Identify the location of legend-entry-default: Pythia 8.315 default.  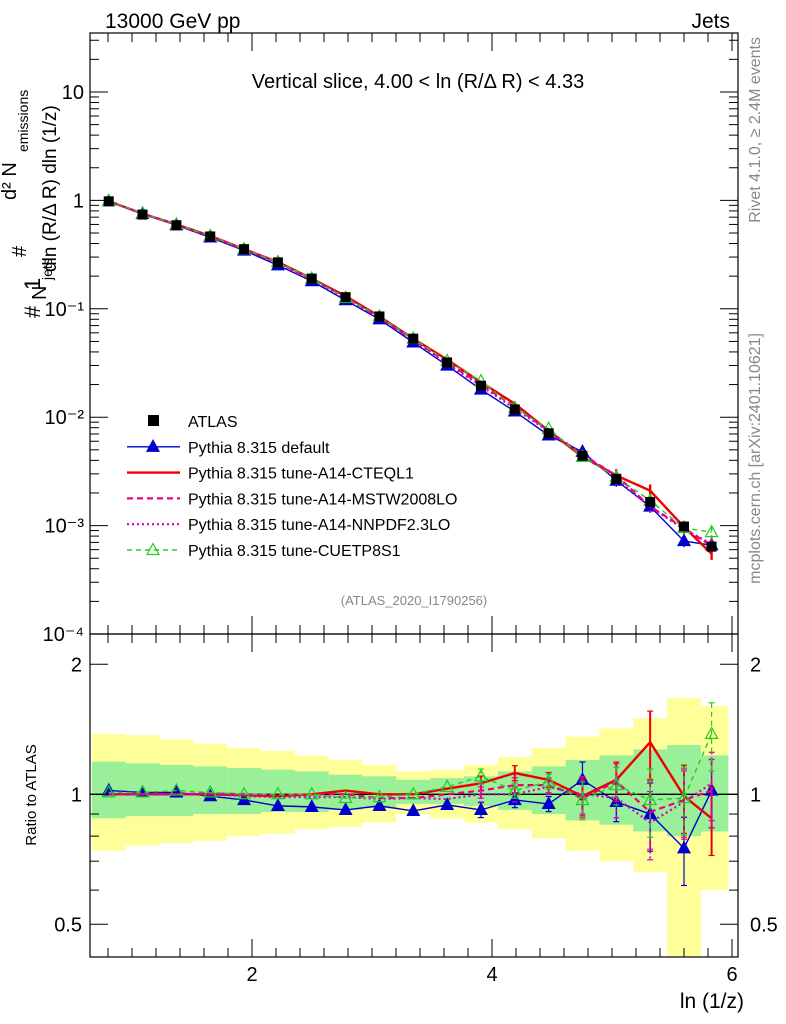
(228, 448).